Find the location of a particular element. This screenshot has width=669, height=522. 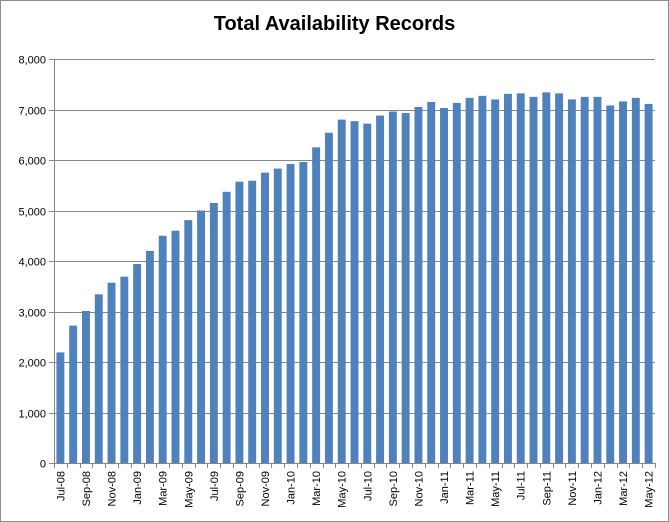

x-tick-label: Jan-11 is located at coordinates (445, 487).